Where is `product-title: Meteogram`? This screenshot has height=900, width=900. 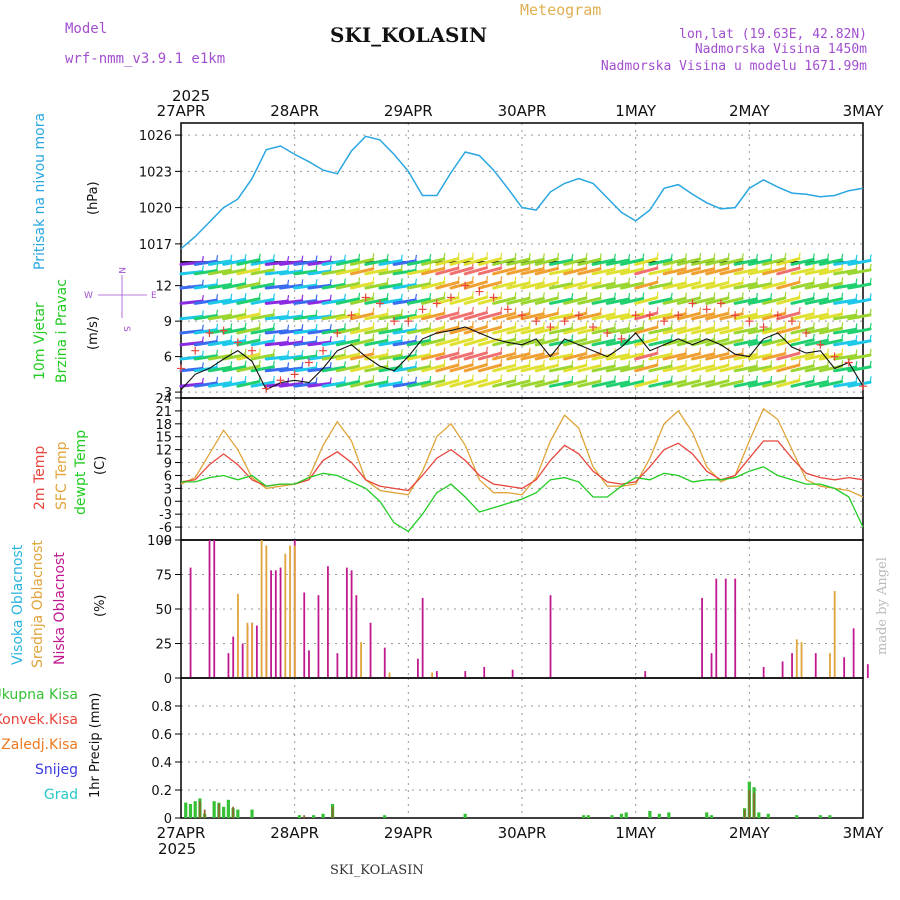
product-title: Meteogram is located at coordinates (560, 10).